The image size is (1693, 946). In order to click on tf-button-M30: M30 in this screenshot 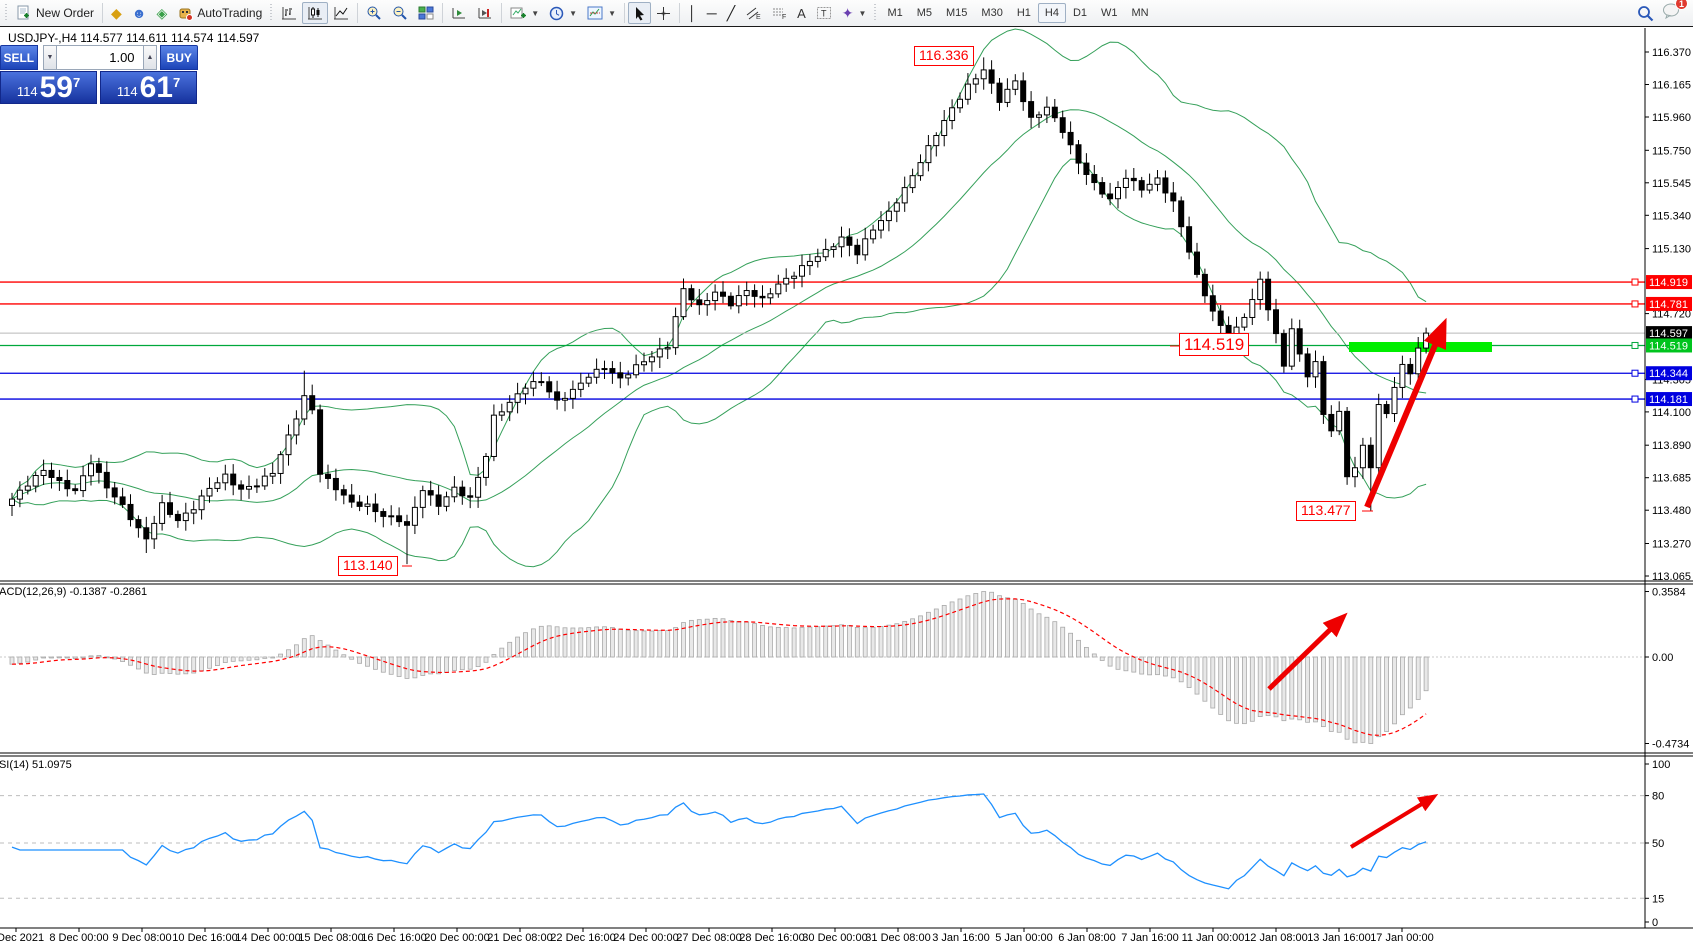, I will do `click(992, 13)`.